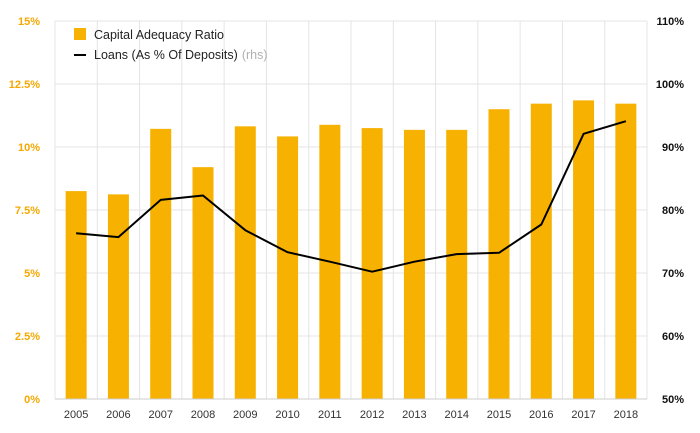 This screenshot has width=700, height=433. I want to click on x-tick-label: 2007, so click(160, 415).